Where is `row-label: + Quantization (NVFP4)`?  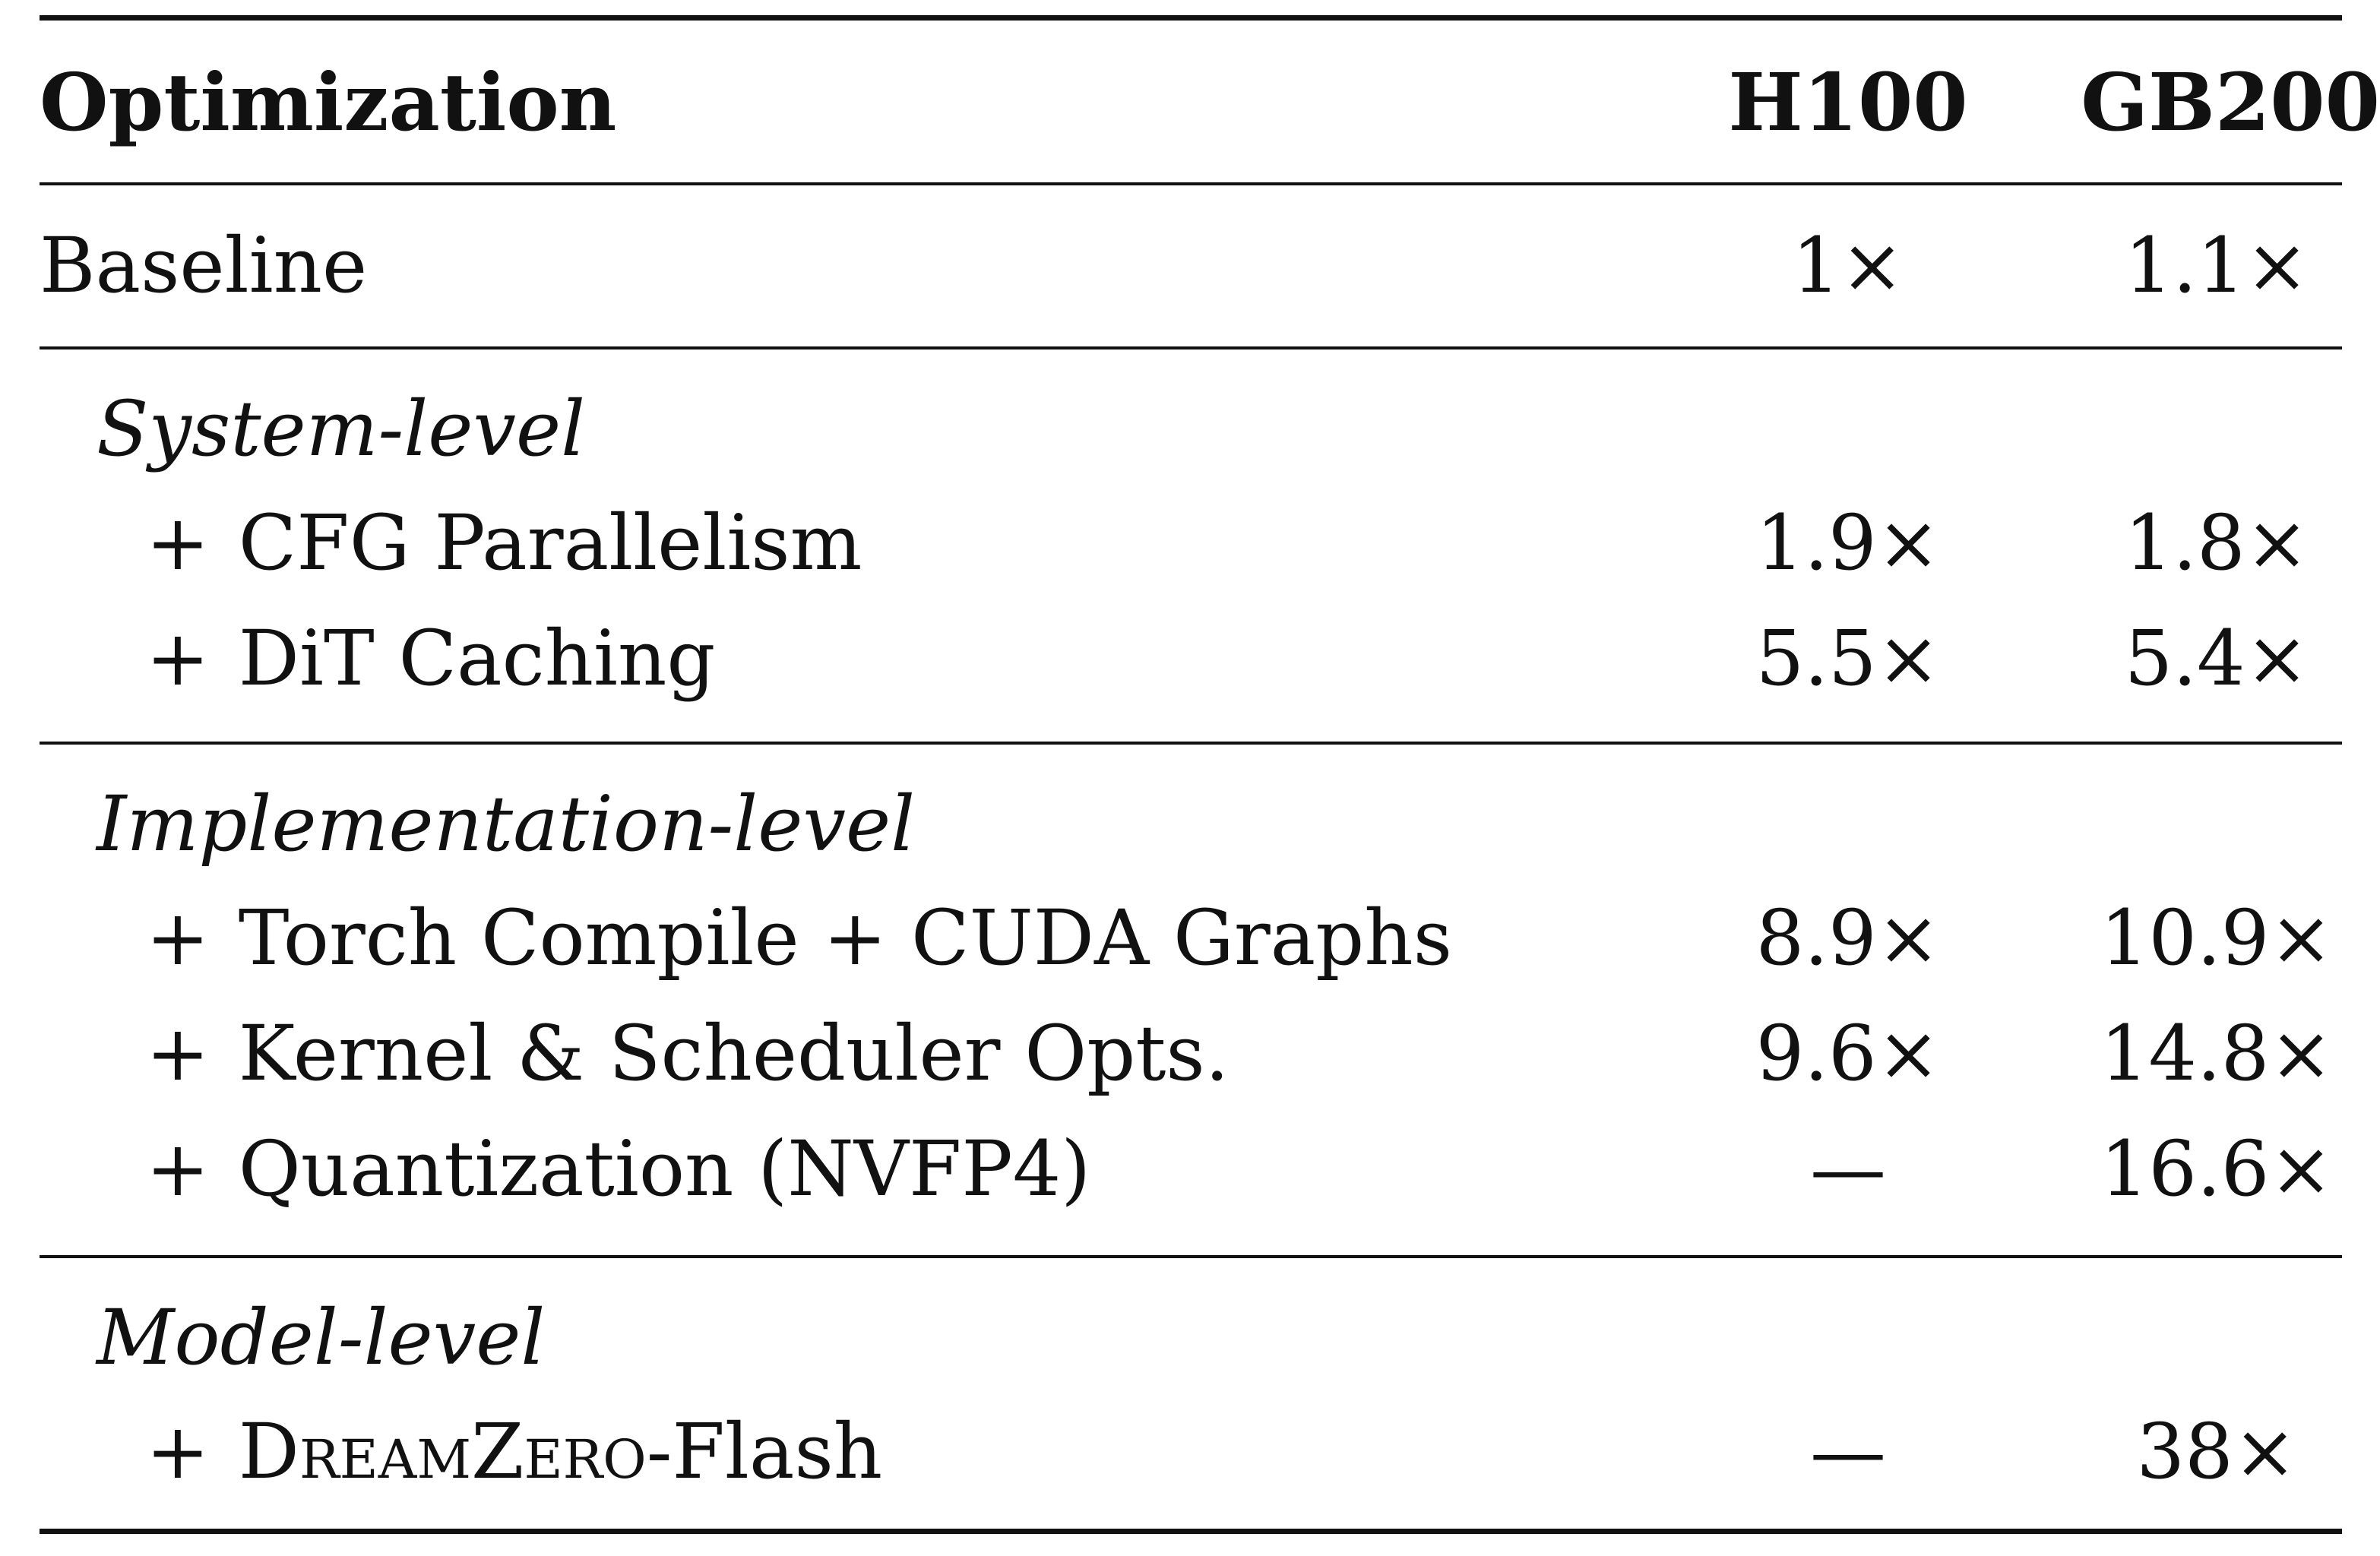 row-label: + Quantization (NVFP4) is located at coordinates (618, 1169).